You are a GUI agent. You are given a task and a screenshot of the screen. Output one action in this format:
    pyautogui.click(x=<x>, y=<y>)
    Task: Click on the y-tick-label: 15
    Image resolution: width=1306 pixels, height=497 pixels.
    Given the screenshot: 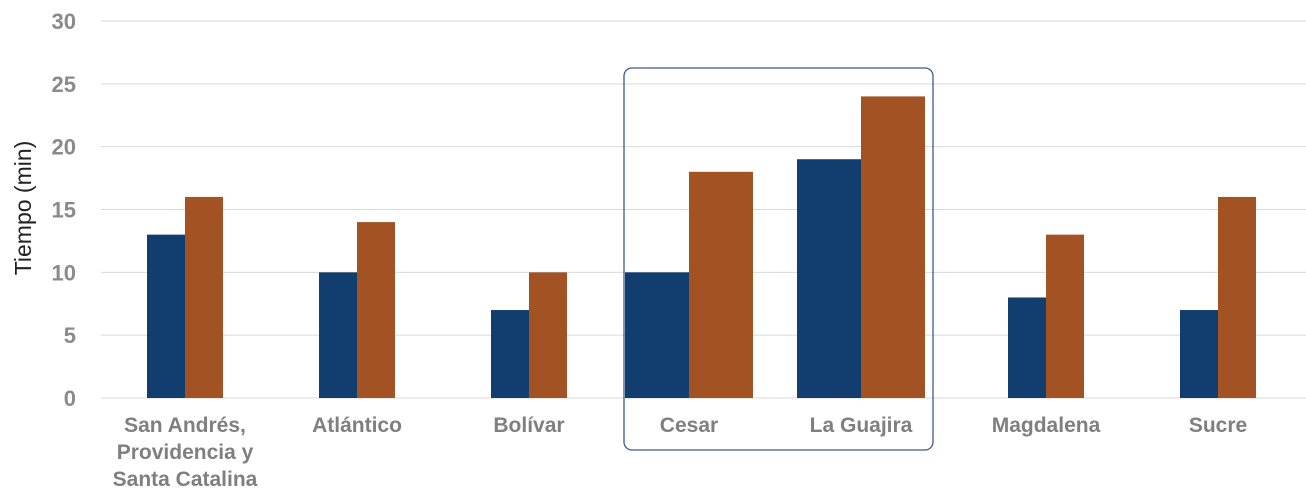 What is the action you would take?
    pyautogui.click(x=64, y=210)
    